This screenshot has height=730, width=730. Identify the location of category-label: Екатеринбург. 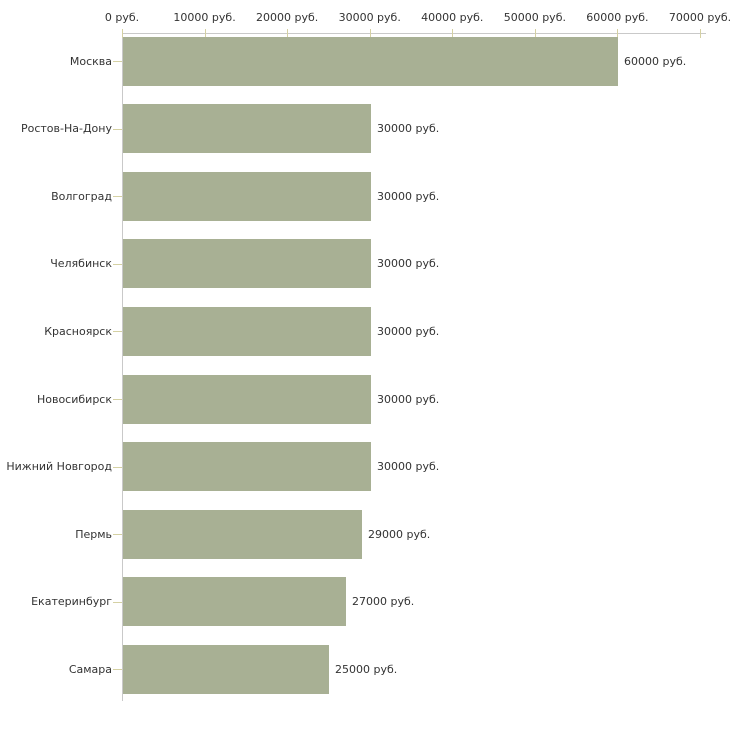
(71, 602).